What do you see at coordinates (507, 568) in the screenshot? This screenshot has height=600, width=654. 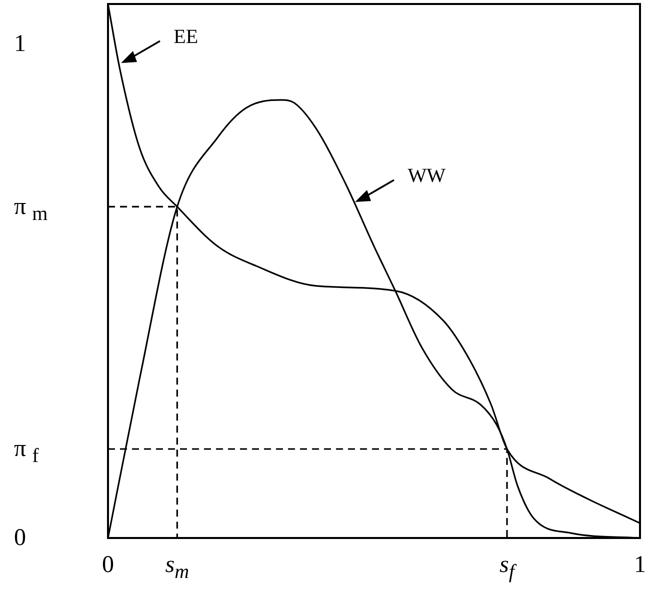 I see `x-tick-label: s$_{f}$` at bounding box center [507, 568].